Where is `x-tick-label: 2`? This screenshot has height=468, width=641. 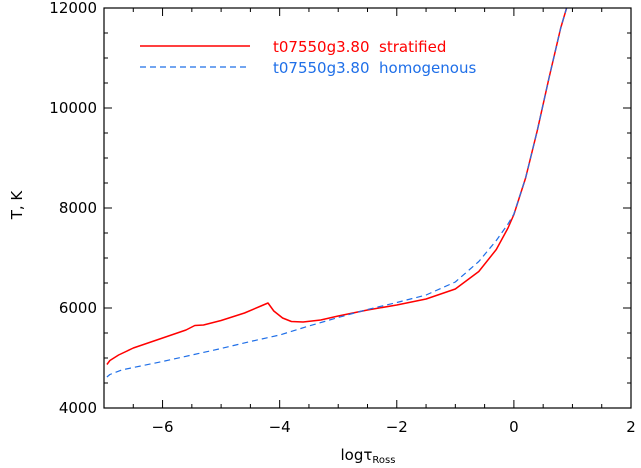
x-tick-label: 2 is located at coordinates (631, 427).